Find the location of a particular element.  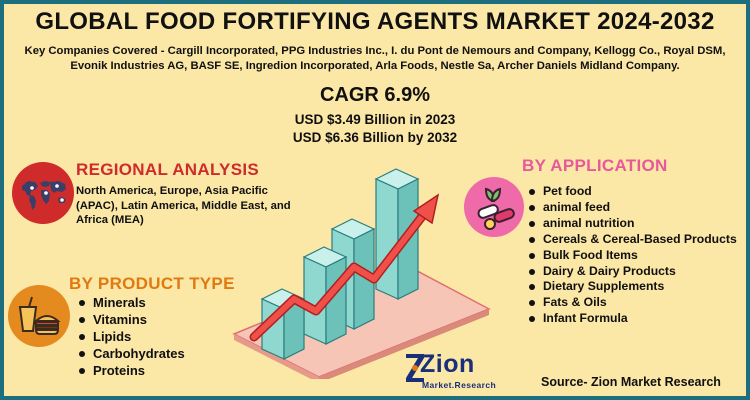

list-item: Pet food is located at coordinates (631, 192).